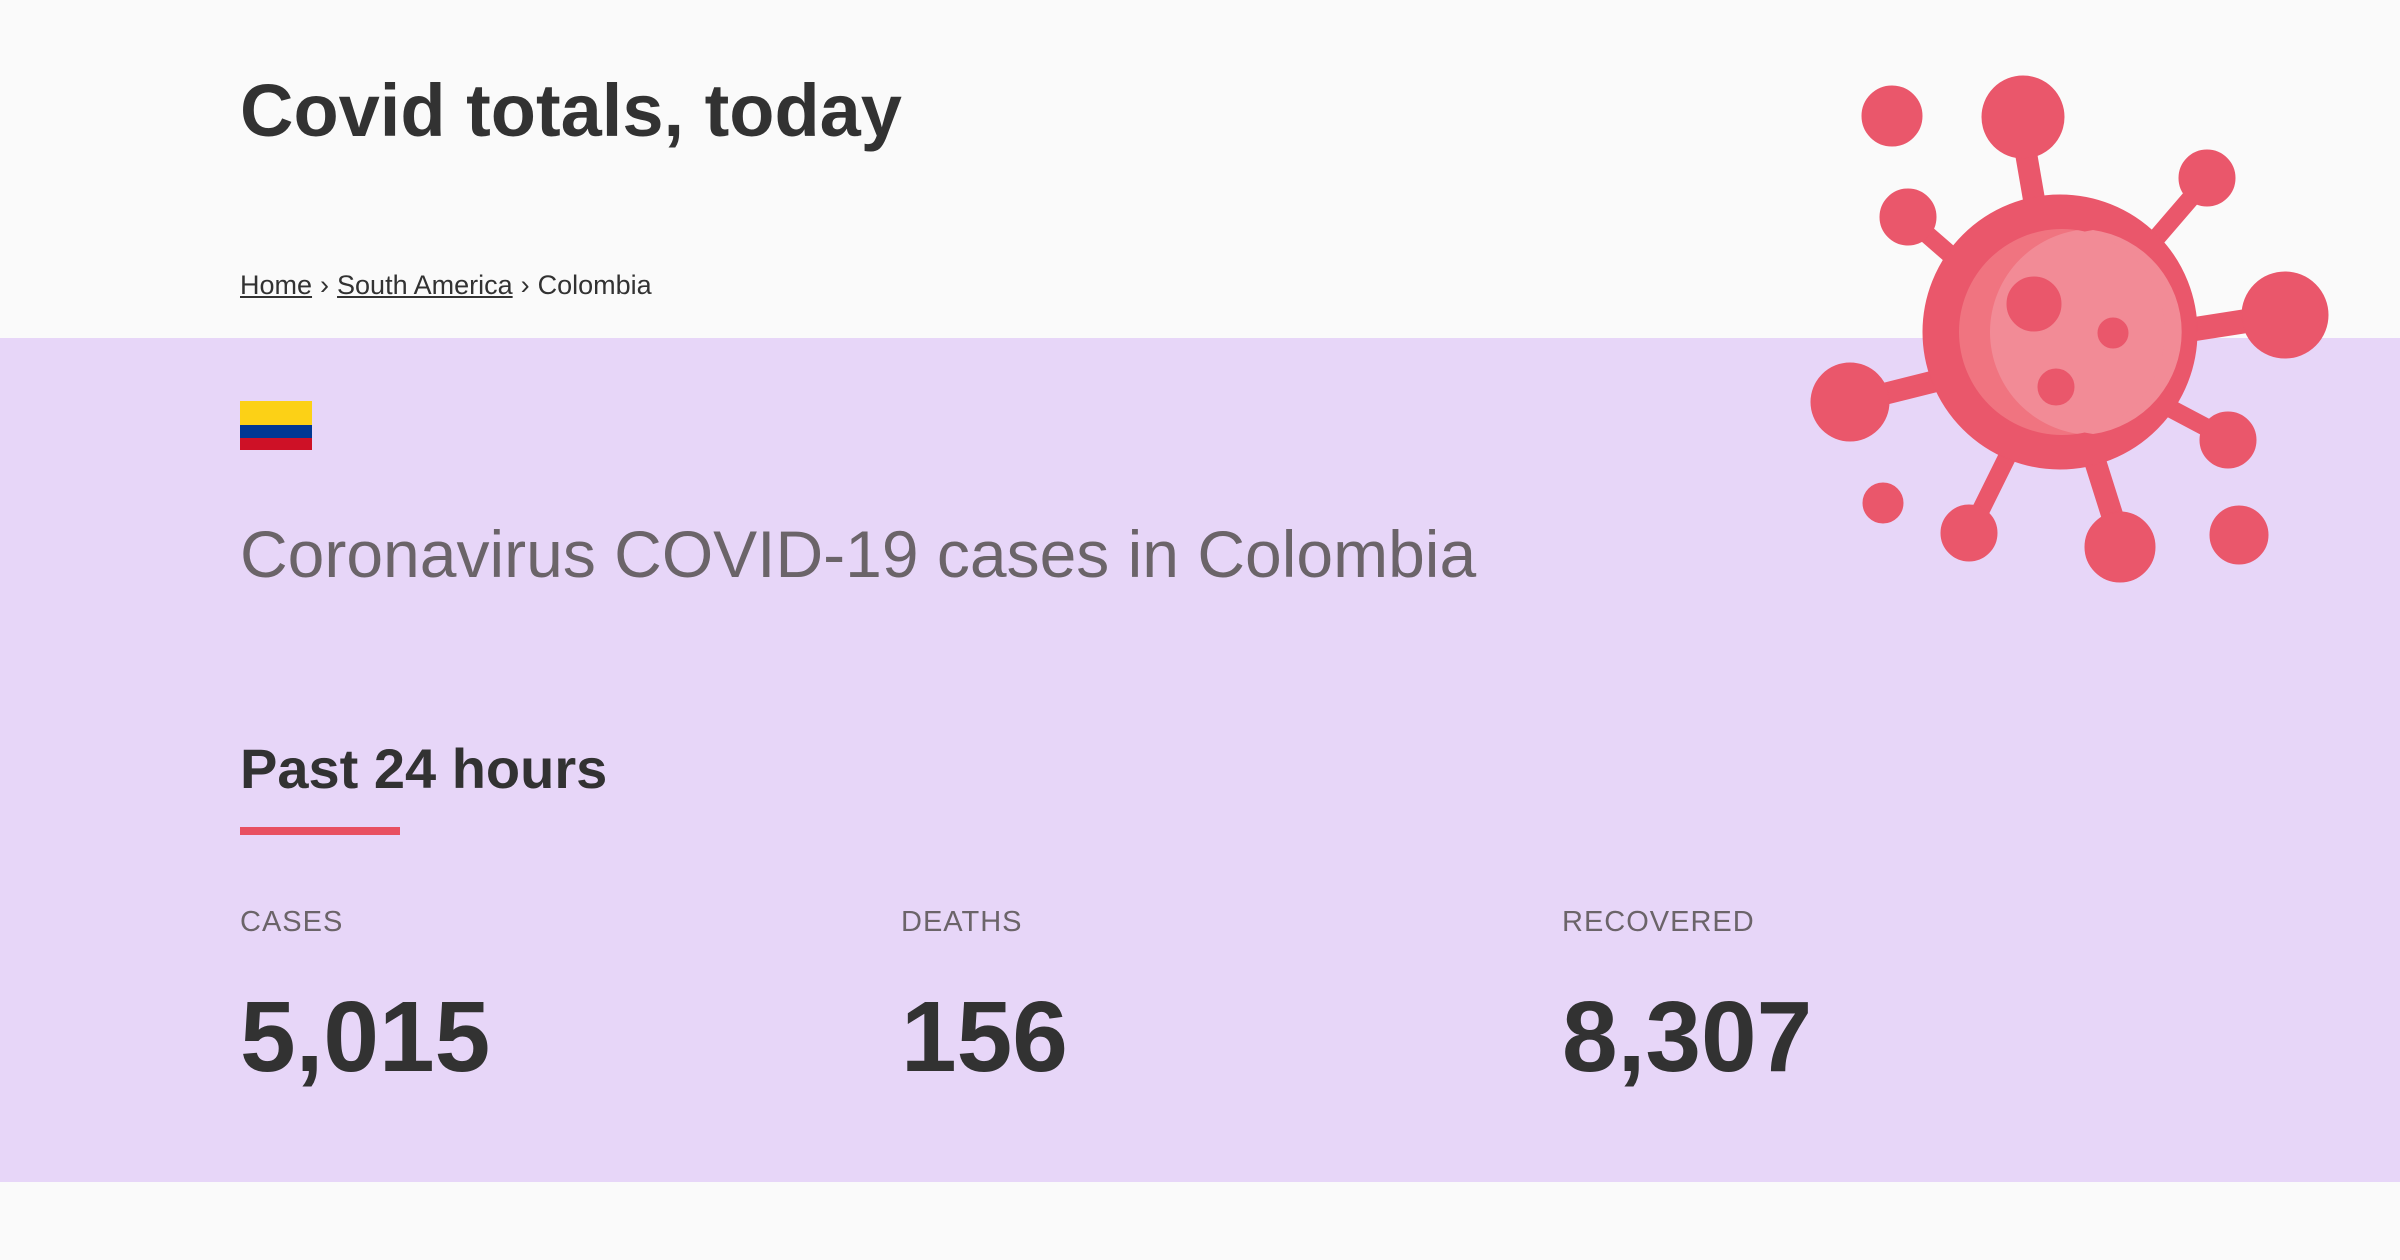  I want to click on stat-recovered-value: 8,307, so click(1687, 1037).